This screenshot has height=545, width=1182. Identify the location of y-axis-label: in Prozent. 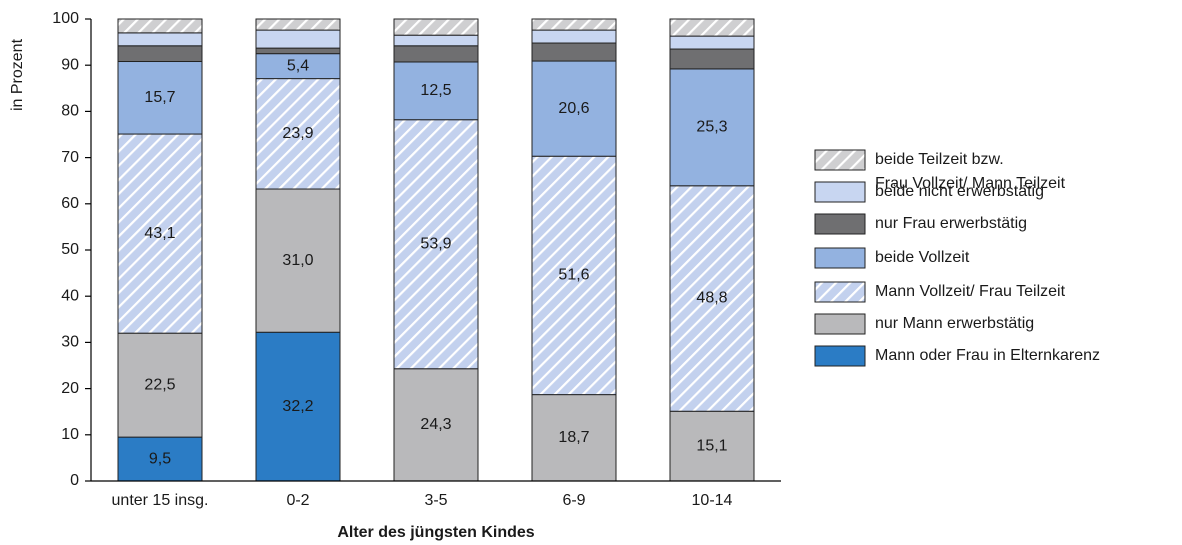
(17, 74).